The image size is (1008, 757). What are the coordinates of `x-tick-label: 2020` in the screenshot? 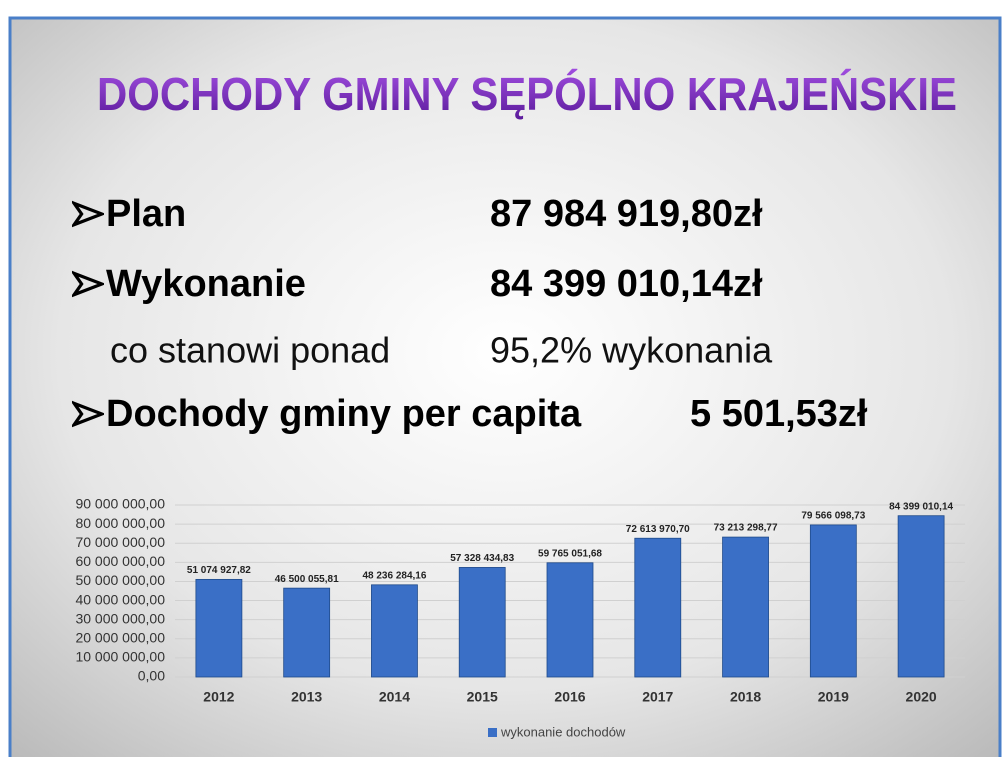 It's located at (921, 697).